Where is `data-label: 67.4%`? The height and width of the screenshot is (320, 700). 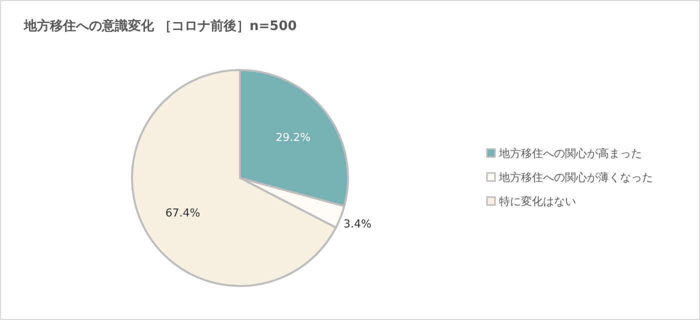
data-label: 67.4% is located at coordinates (182, 213).